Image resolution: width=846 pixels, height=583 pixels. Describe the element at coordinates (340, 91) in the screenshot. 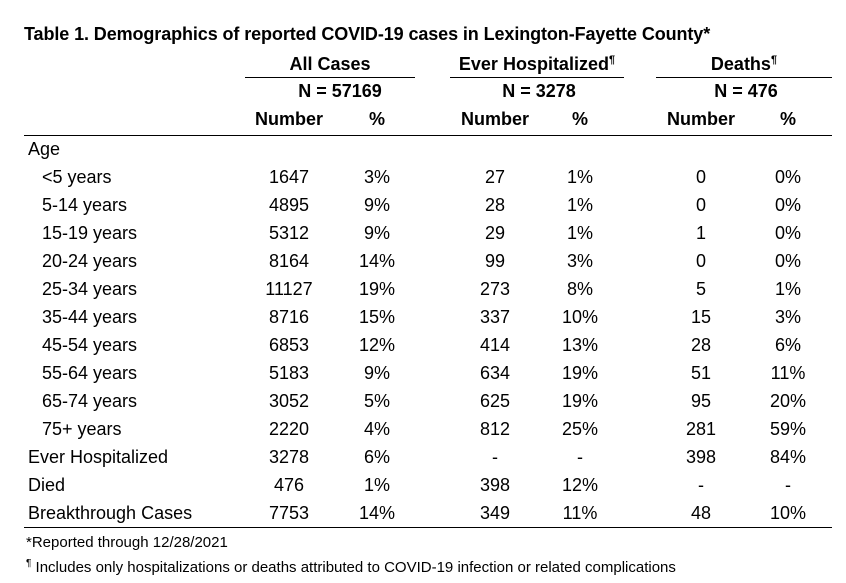

I see `n-all-cases: N = 57169` at that location.